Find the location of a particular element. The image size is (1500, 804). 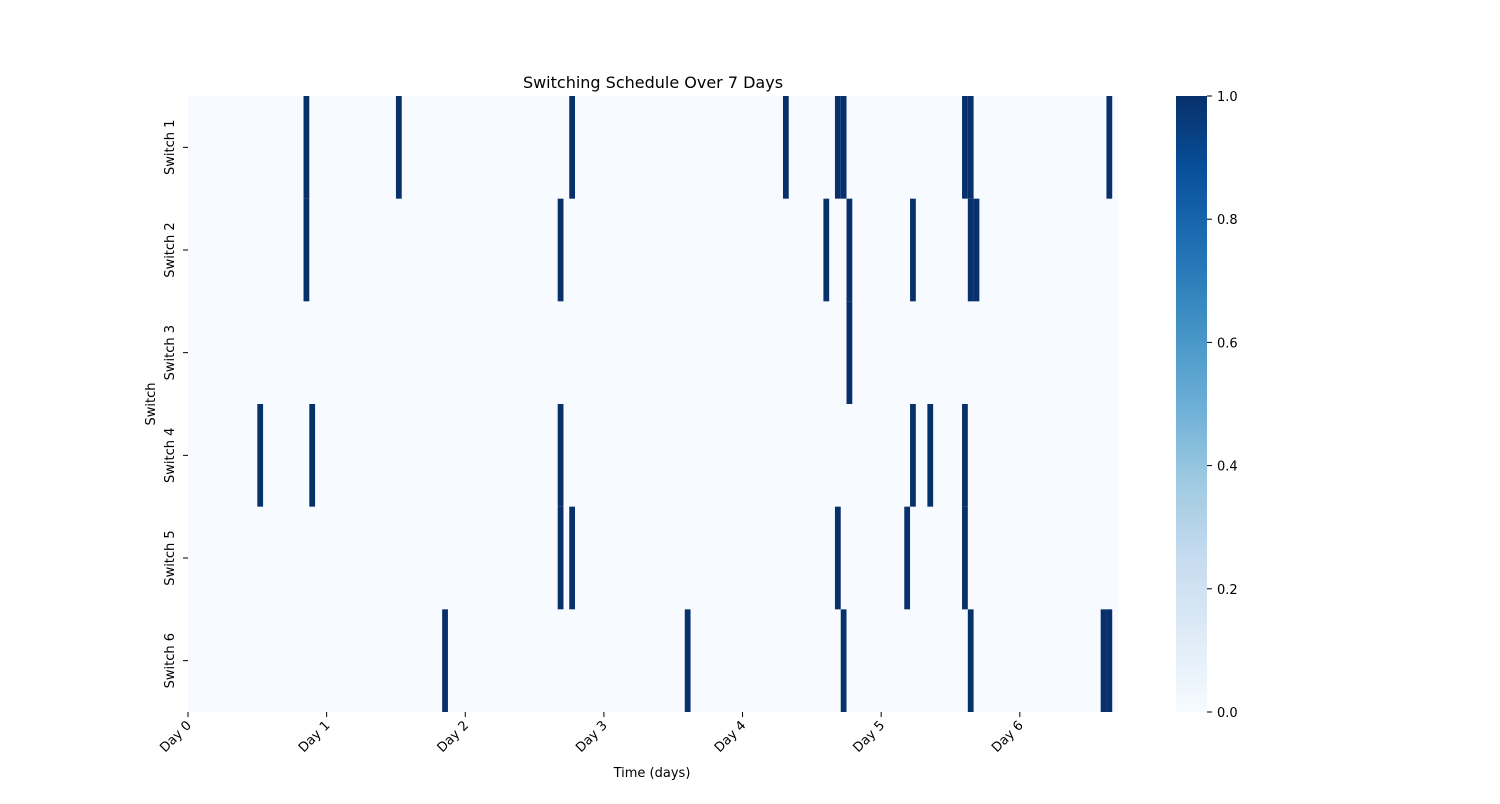

y-tick-label: Switch 4 is located at coordinates (170, 455).